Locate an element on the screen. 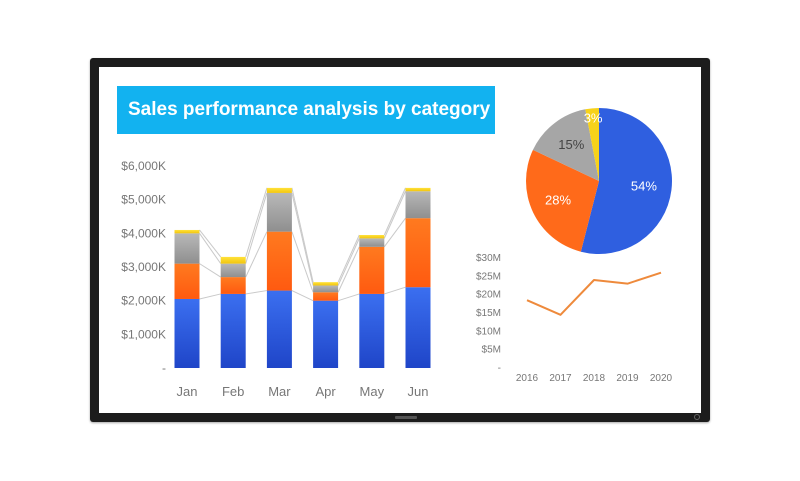  pie-slice-label: 54% is located at coordinates (644, 186).